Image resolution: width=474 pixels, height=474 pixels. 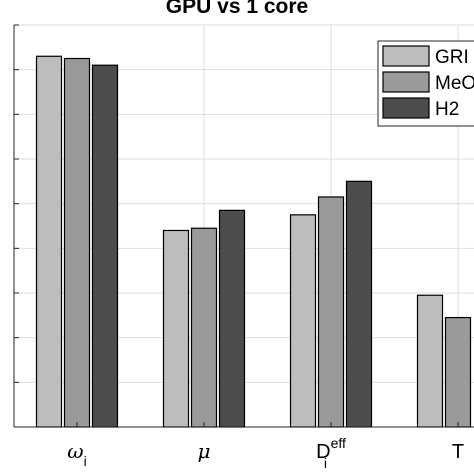 I want to click on x-tick-labels: ωi μ Deff i T, so click(x=265, y=453).